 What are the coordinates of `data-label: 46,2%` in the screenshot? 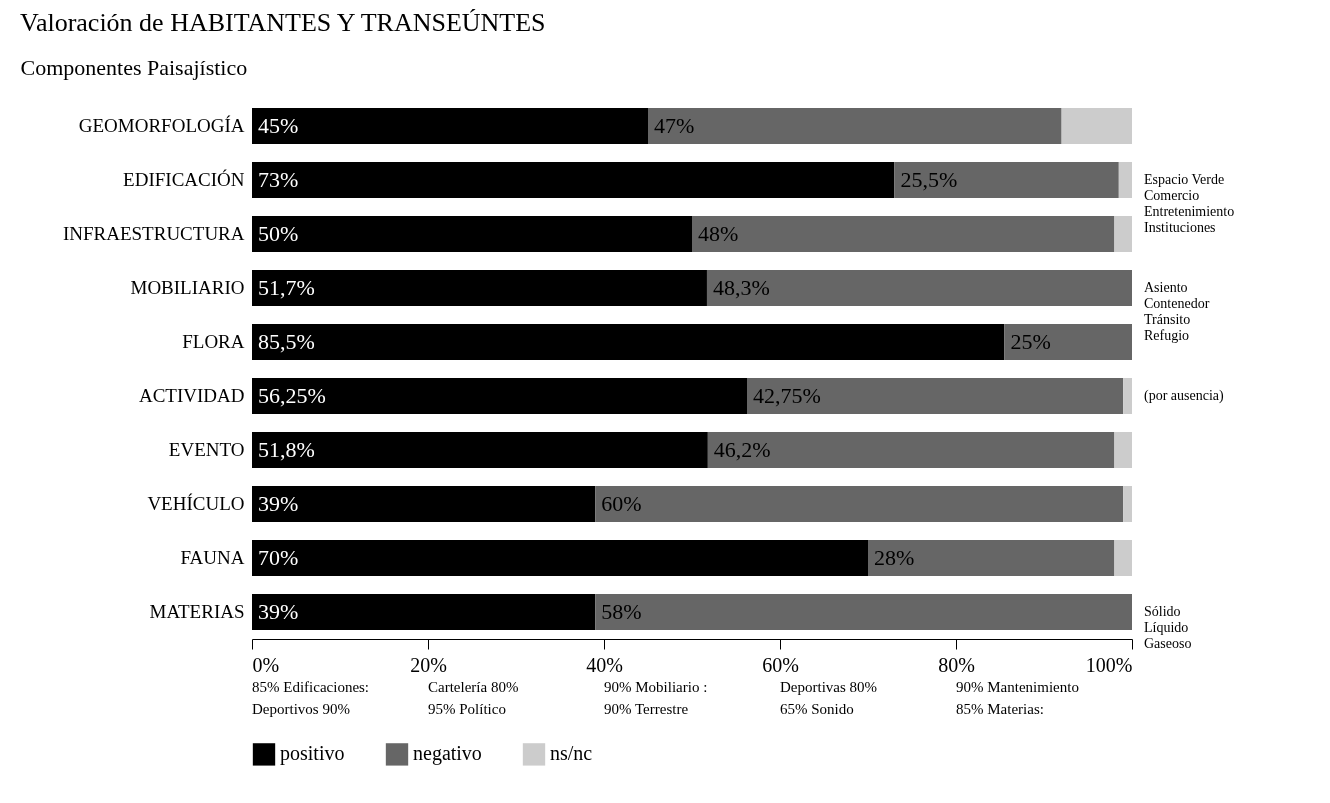 It's located at (742, 449).